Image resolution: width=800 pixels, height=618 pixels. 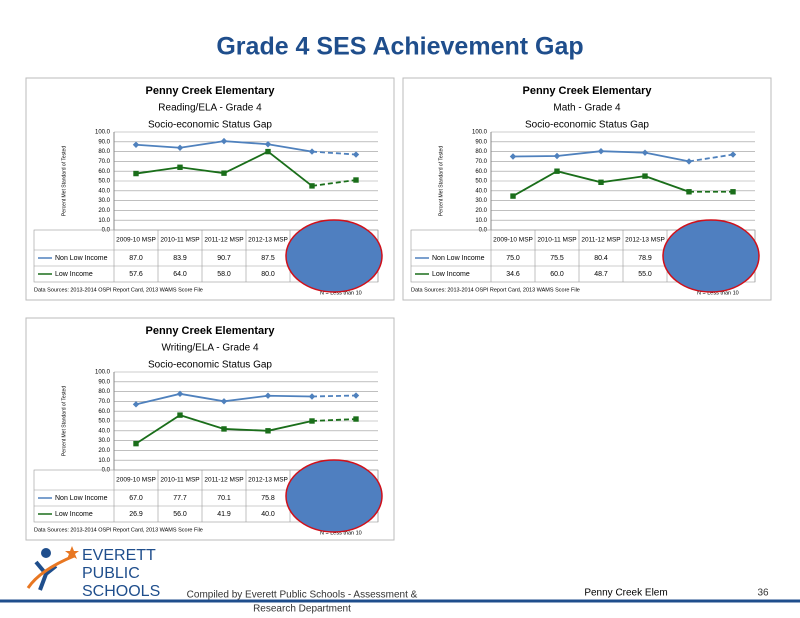 What do you see at coordinates (210, 108) in the screenshot?
I see `chart-title: Reading/ELA - Grade 4` at bounding box center [210, 108].